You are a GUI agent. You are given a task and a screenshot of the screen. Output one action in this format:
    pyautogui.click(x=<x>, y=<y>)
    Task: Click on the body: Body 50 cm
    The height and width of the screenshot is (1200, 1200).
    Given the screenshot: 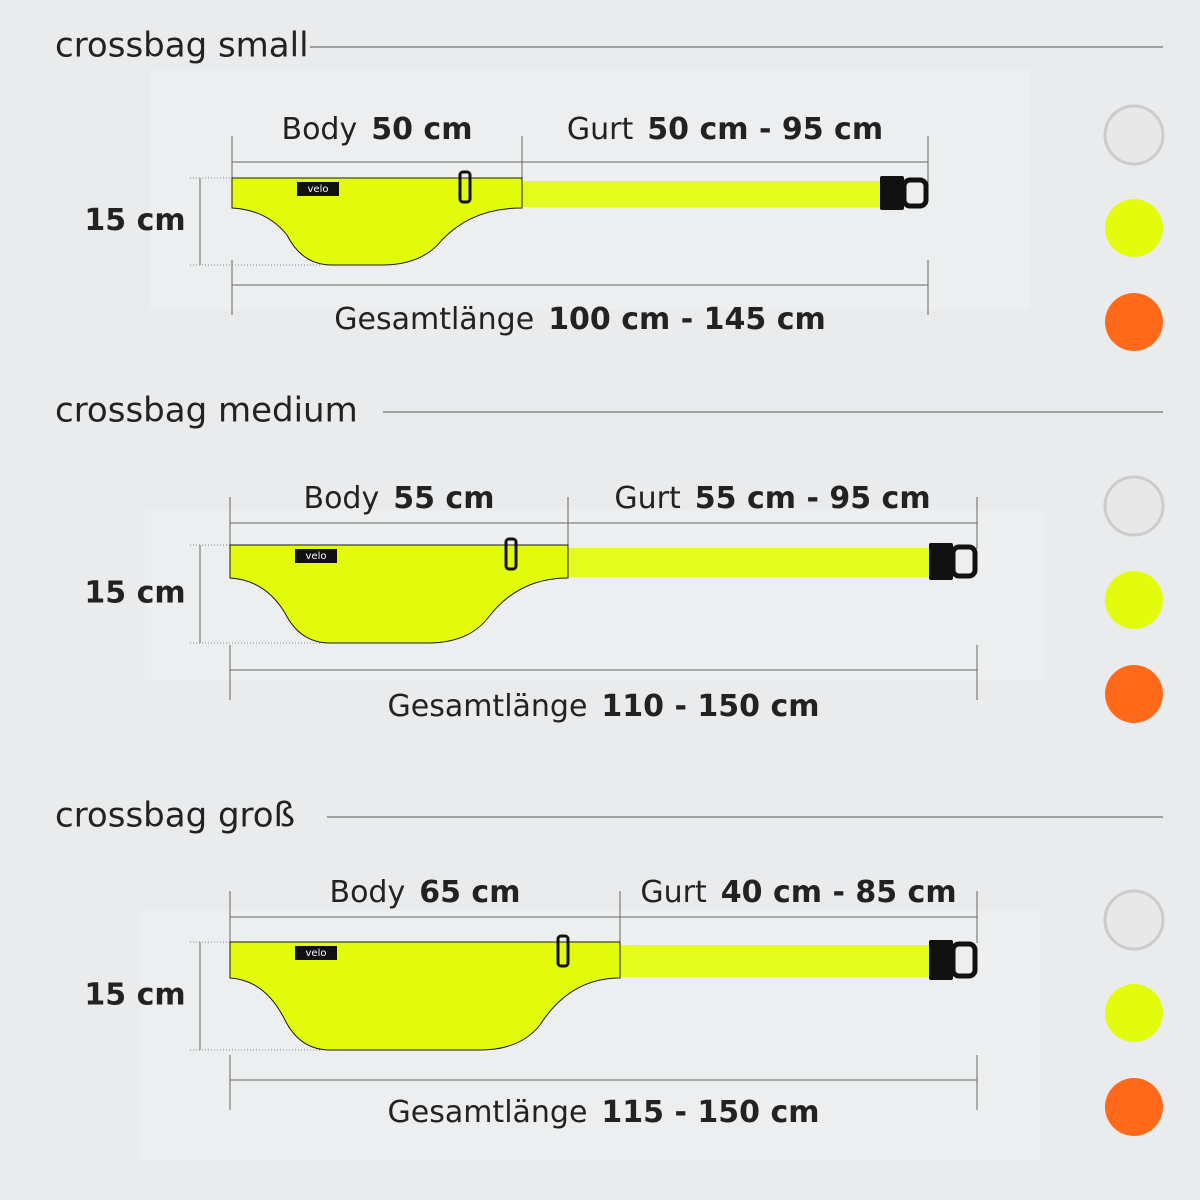 What is the action you would take?
    pyautogui.click(x=377, y=129)
    